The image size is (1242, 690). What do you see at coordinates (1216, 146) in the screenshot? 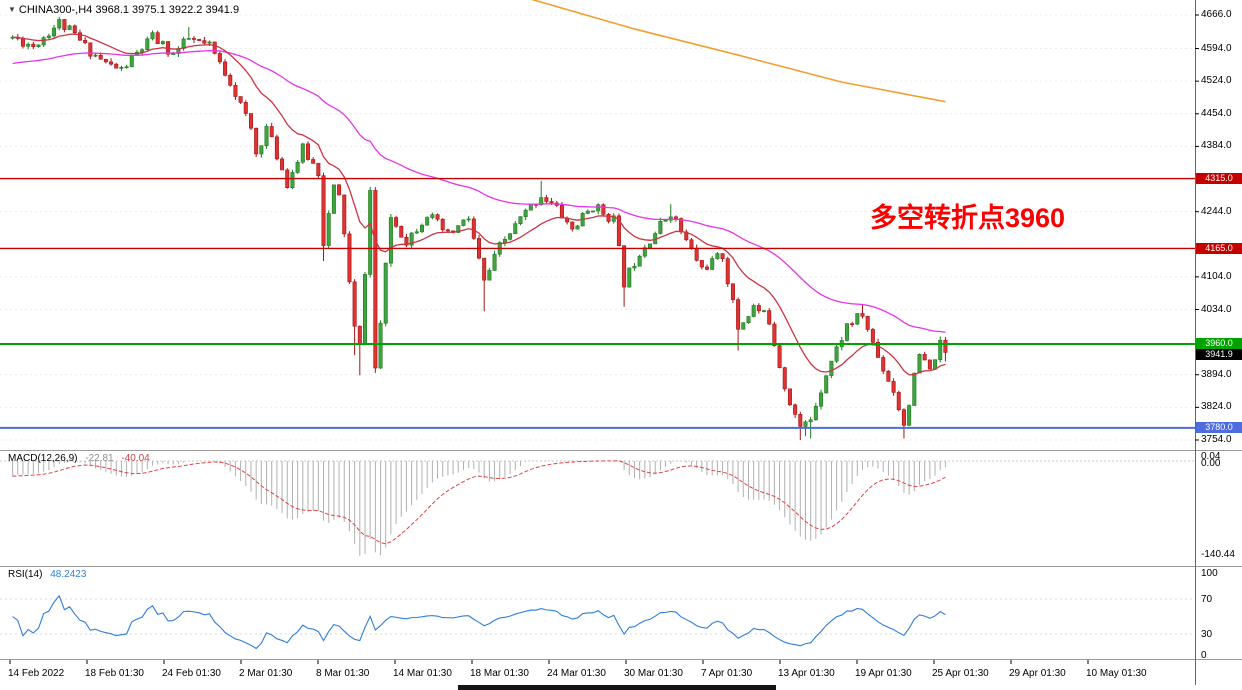
I see `price-axis-label: 4384.0` at bounding box center [1216, 146].